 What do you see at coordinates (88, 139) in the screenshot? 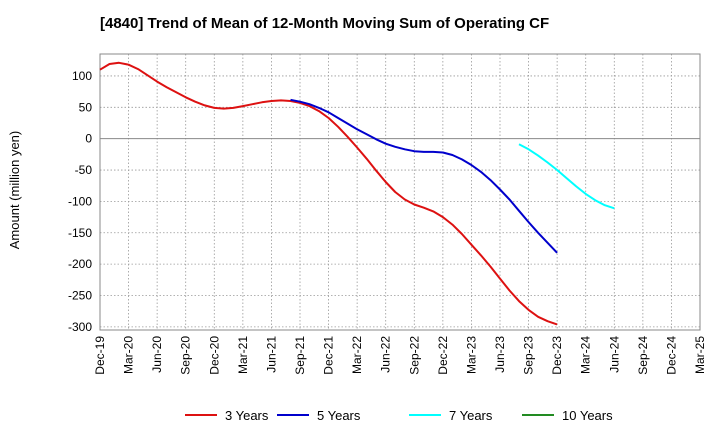
I see `y-tick-label: 0` at bounding box center [88, 139].